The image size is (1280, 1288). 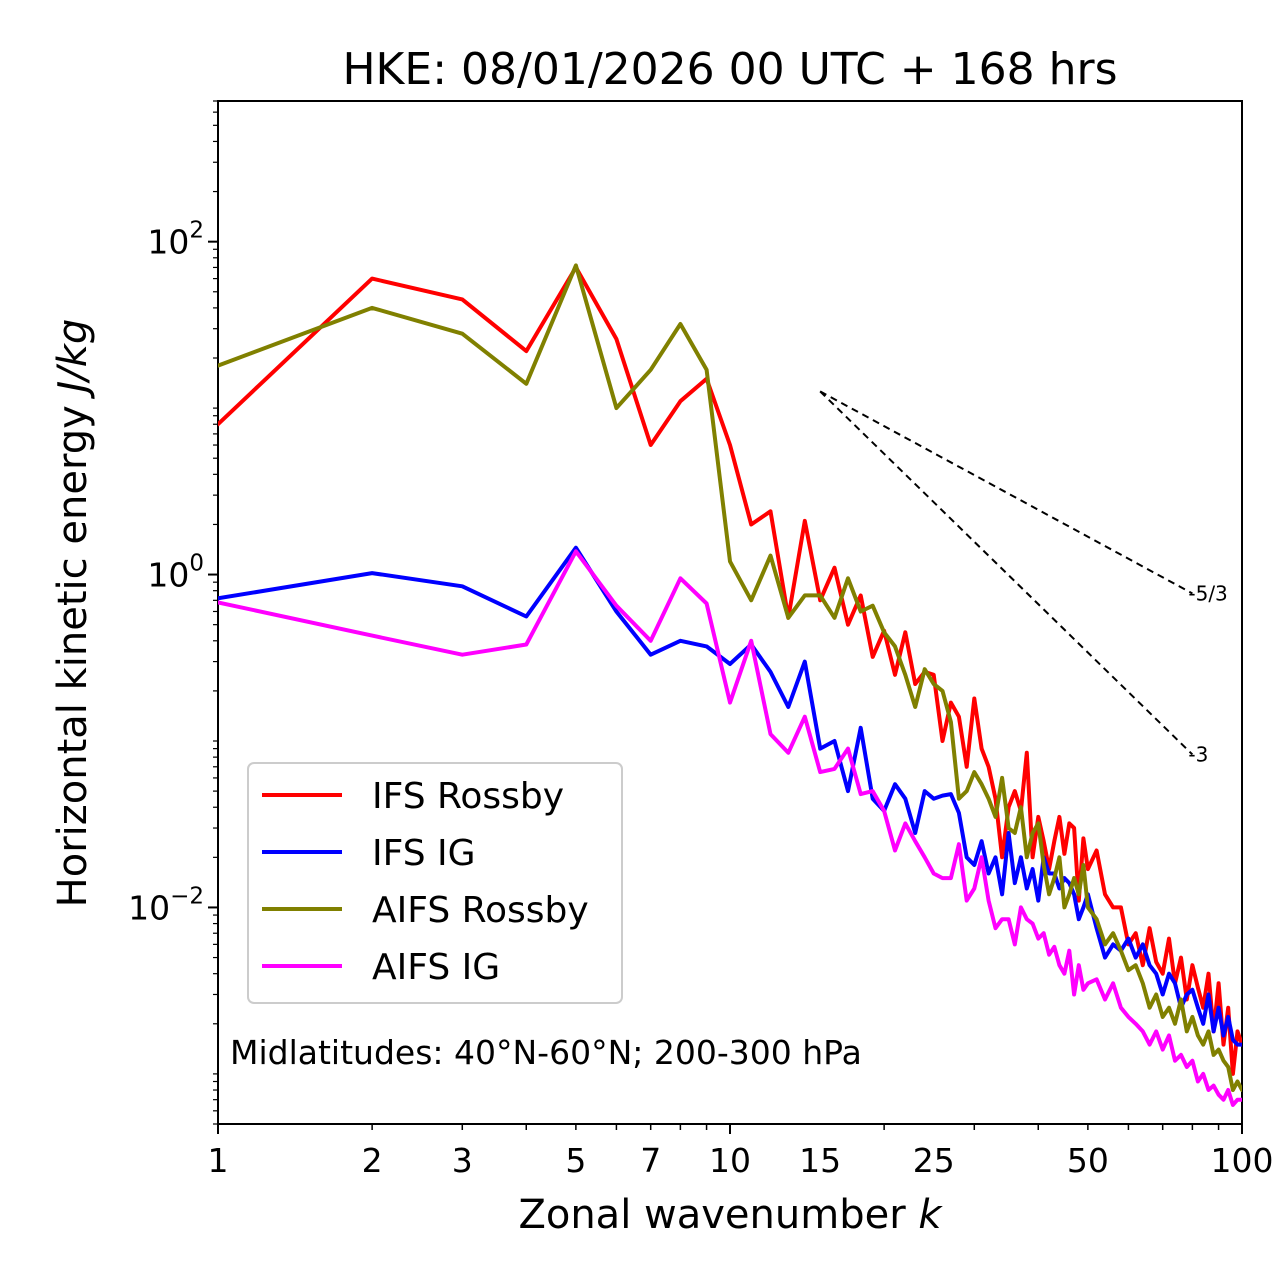 What do you see at coordinates (166, 905) in the screenshot?
I see `y-tick-label: 10⁻²` at bounding box center [166, 905].